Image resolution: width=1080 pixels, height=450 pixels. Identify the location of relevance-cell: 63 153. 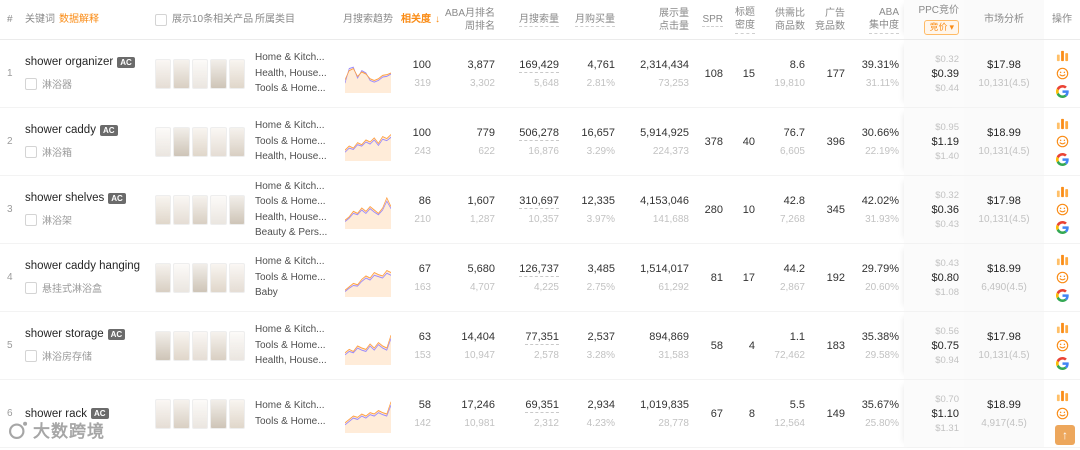
(416, 346).